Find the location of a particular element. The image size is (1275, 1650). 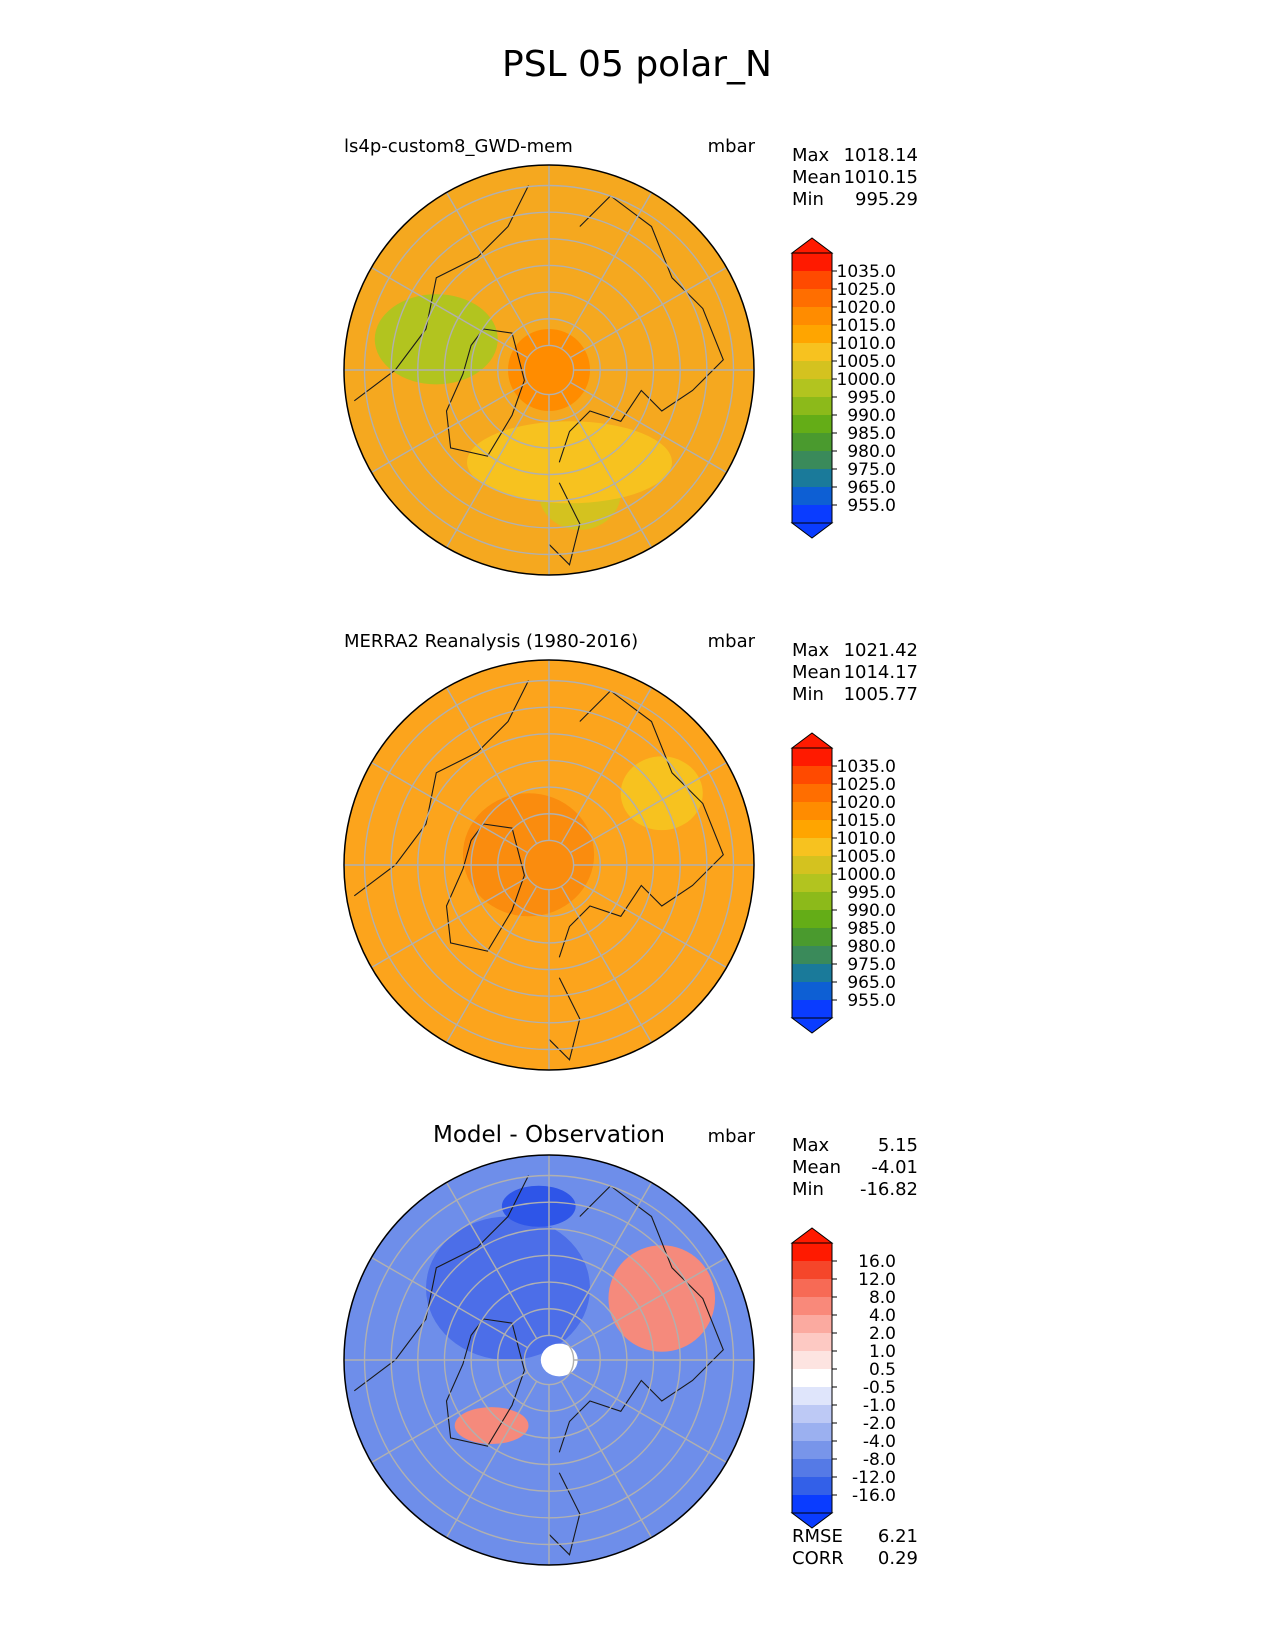

field-region-pacific-low is located at coordinates (661, 793).